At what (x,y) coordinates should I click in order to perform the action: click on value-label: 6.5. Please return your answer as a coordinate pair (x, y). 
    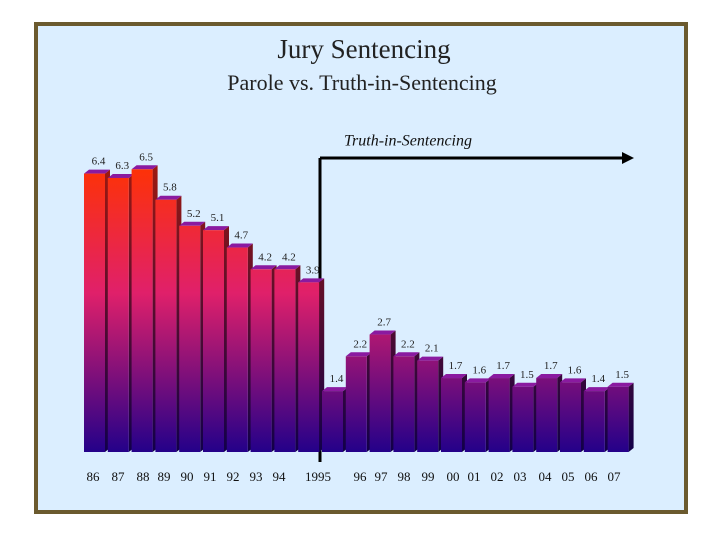
    Looking at the image, I should click on (146, 157).